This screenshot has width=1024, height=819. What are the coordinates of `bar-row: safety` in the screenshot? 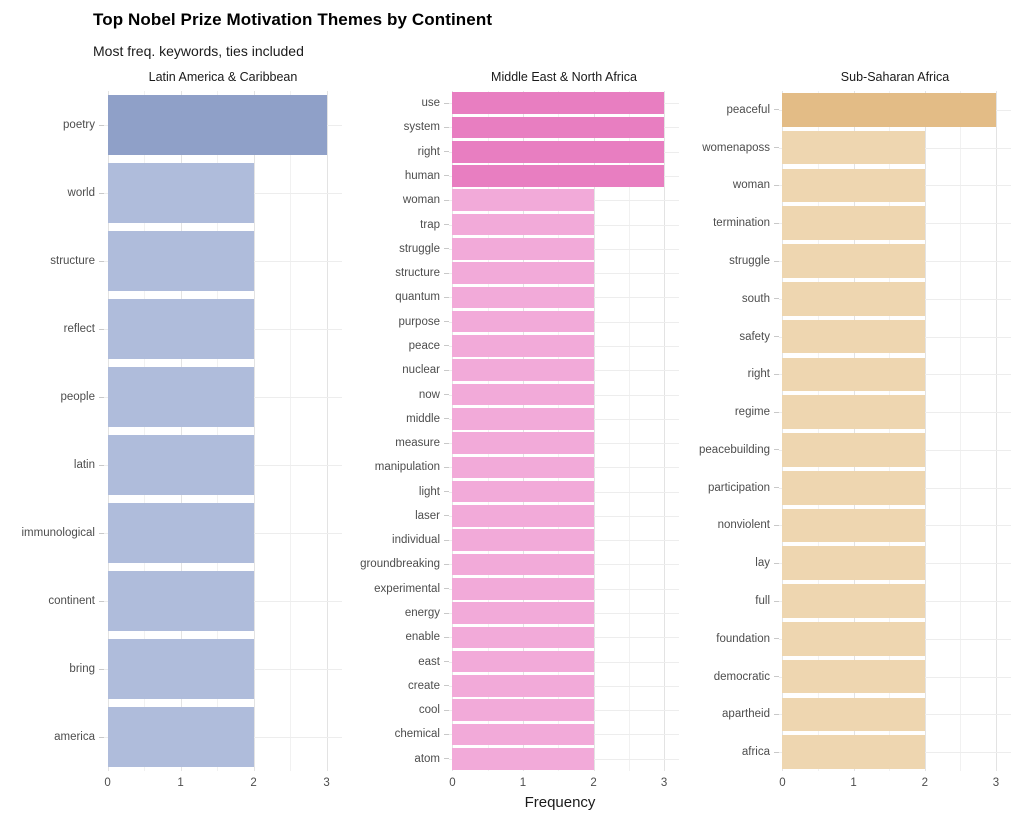 It's located at (850, 337).